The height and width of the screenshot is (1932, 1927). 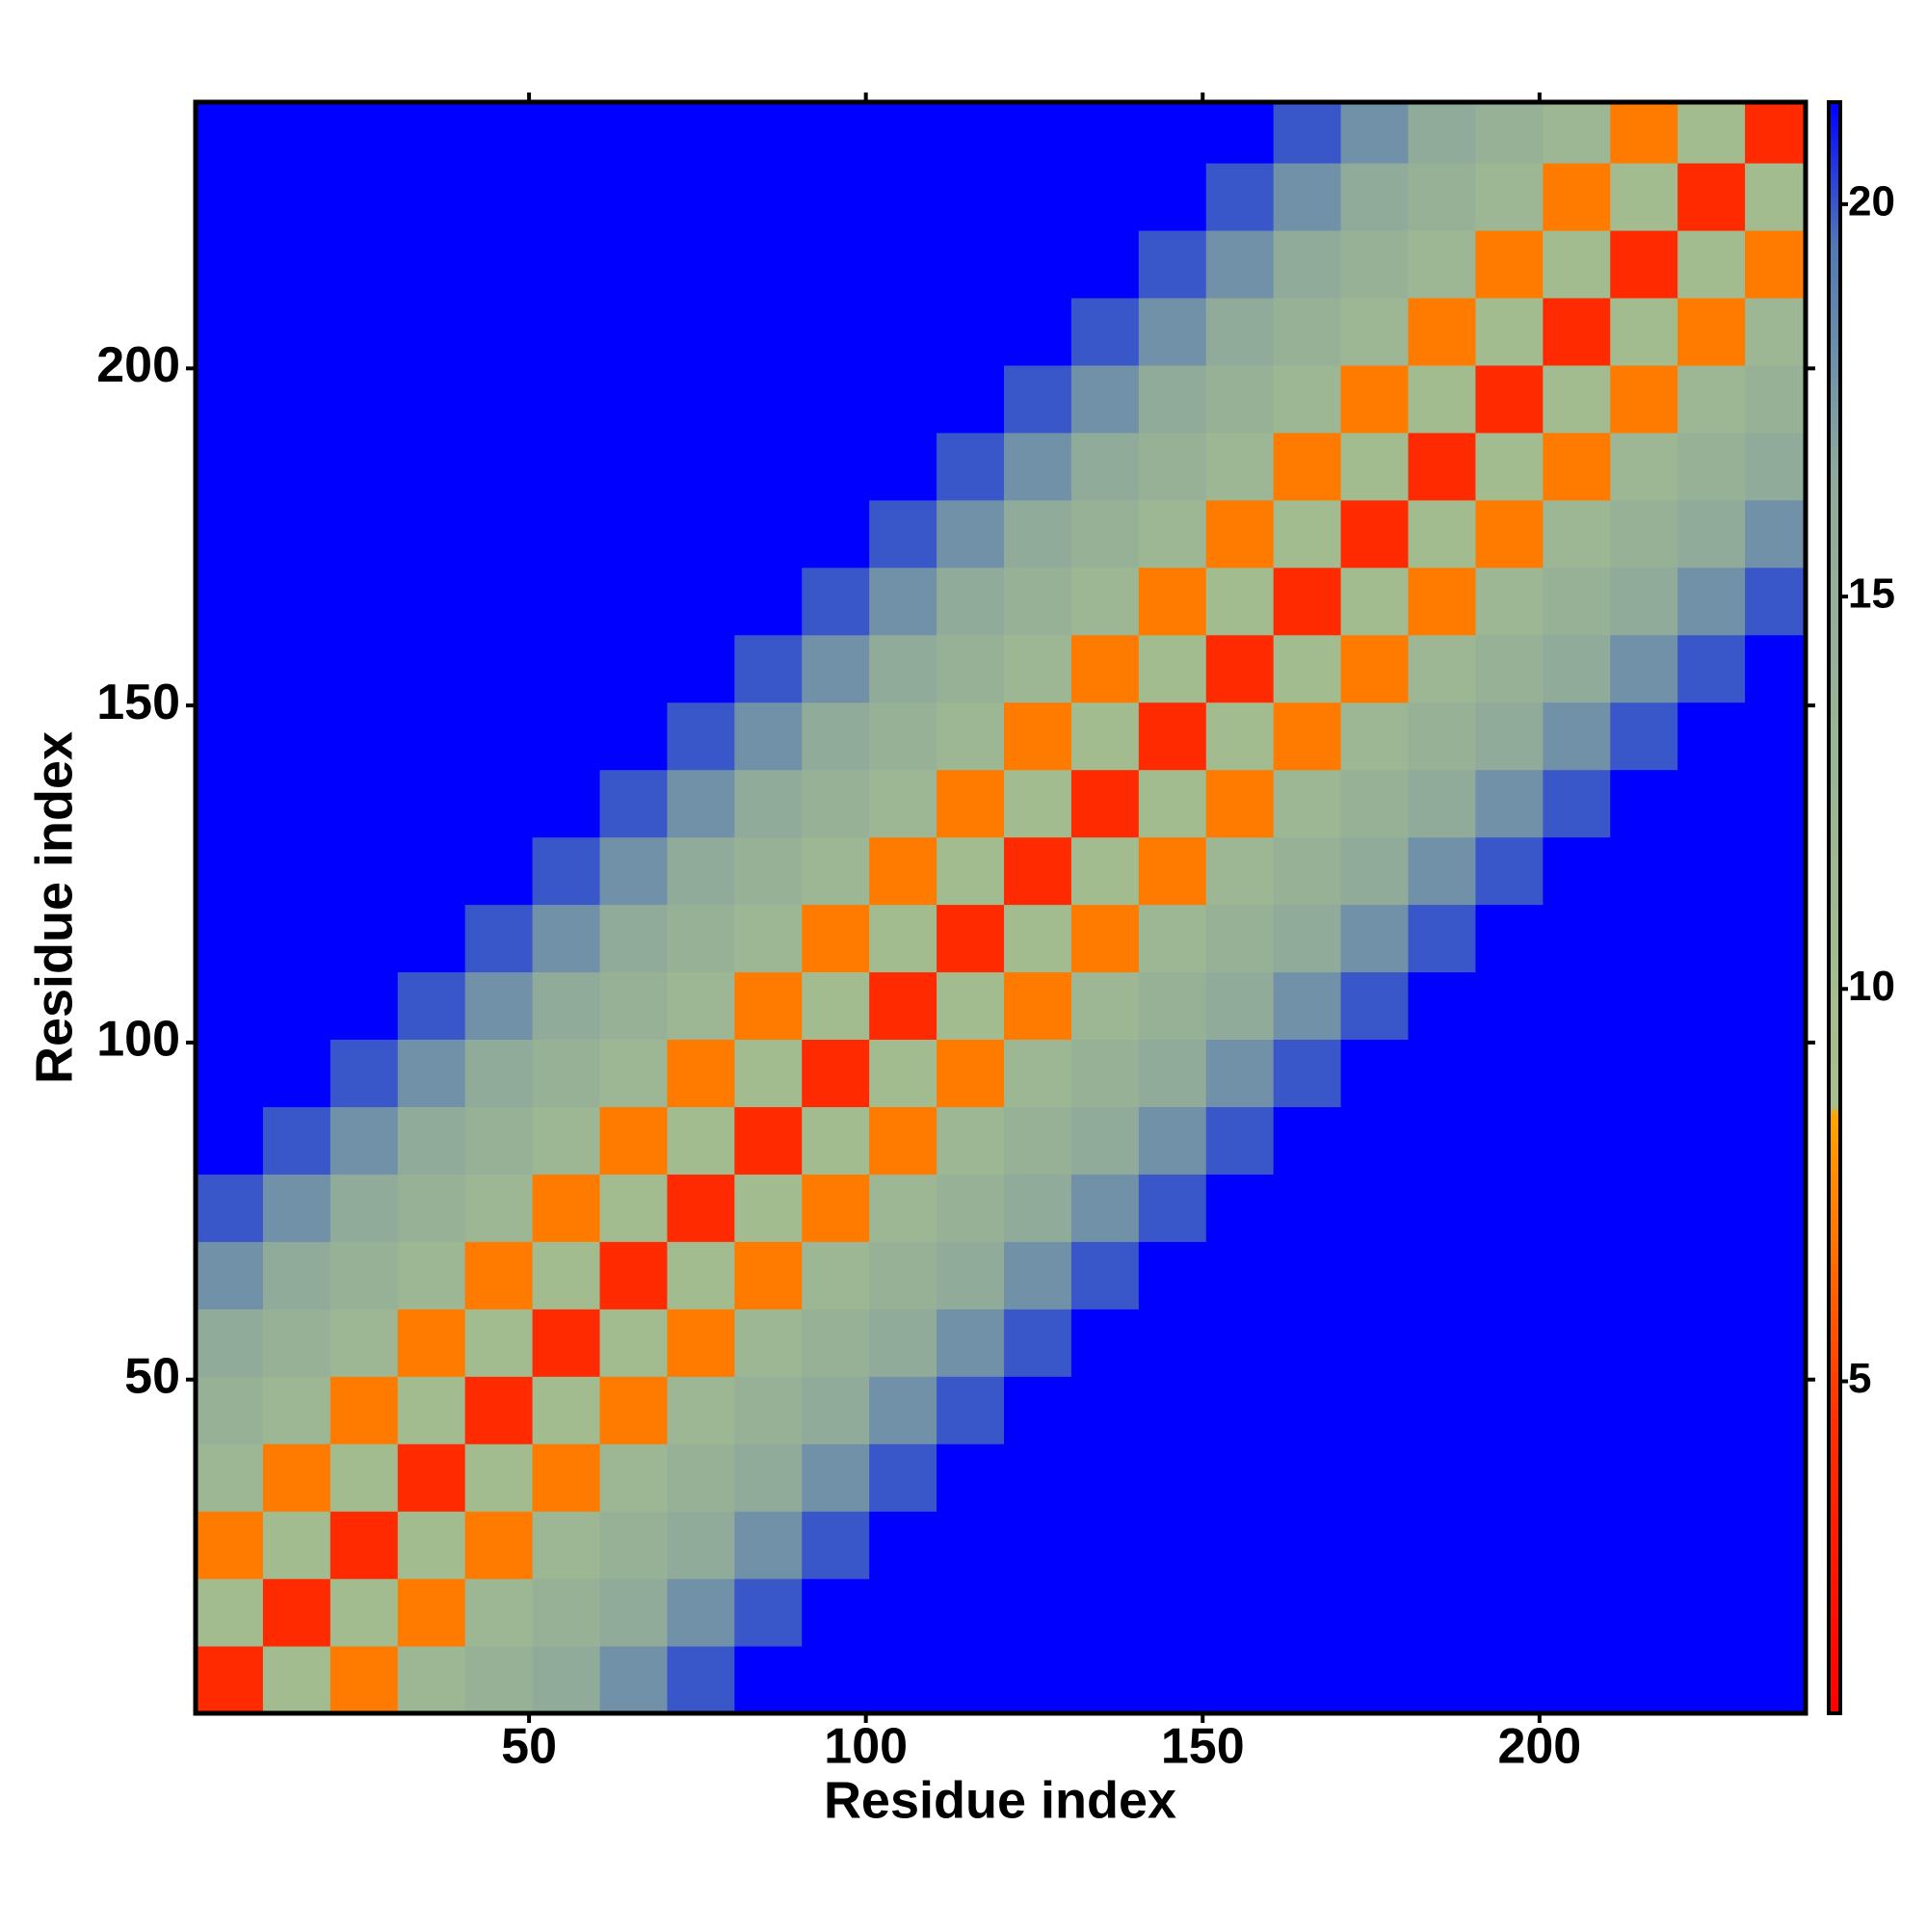 What do you see at coordinates (1539, 1747) in the screenshot?
I see `x-tick-label: 200` at bounding box center [1539, 1747].